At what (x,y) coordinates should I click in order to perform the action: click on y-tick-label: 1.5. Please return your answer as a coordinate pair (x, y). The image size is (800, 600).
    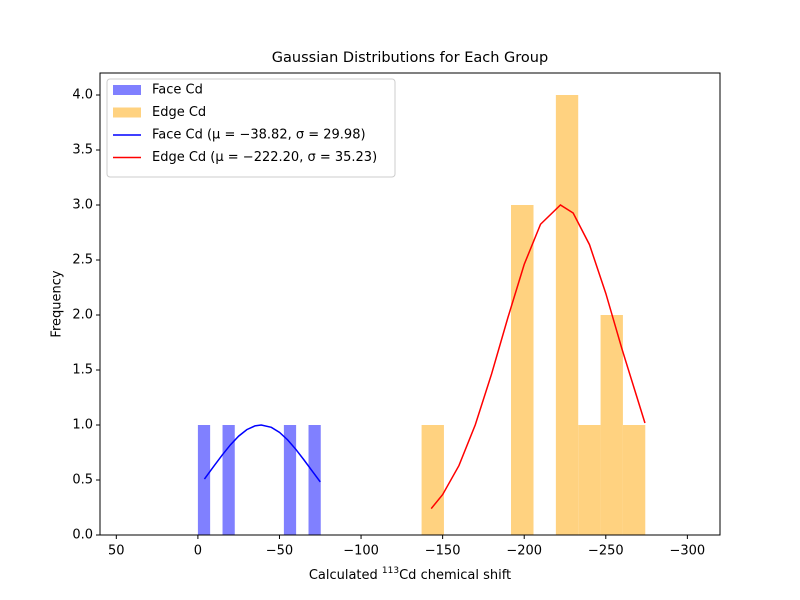
    Looking at the image, I should click on (82, 370).